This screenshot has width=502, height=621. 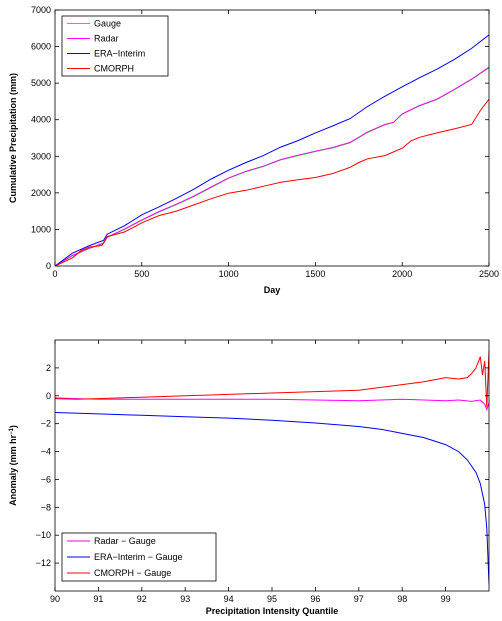 I want to click on y-tick-label: 3000, so click(x=41, y=156).